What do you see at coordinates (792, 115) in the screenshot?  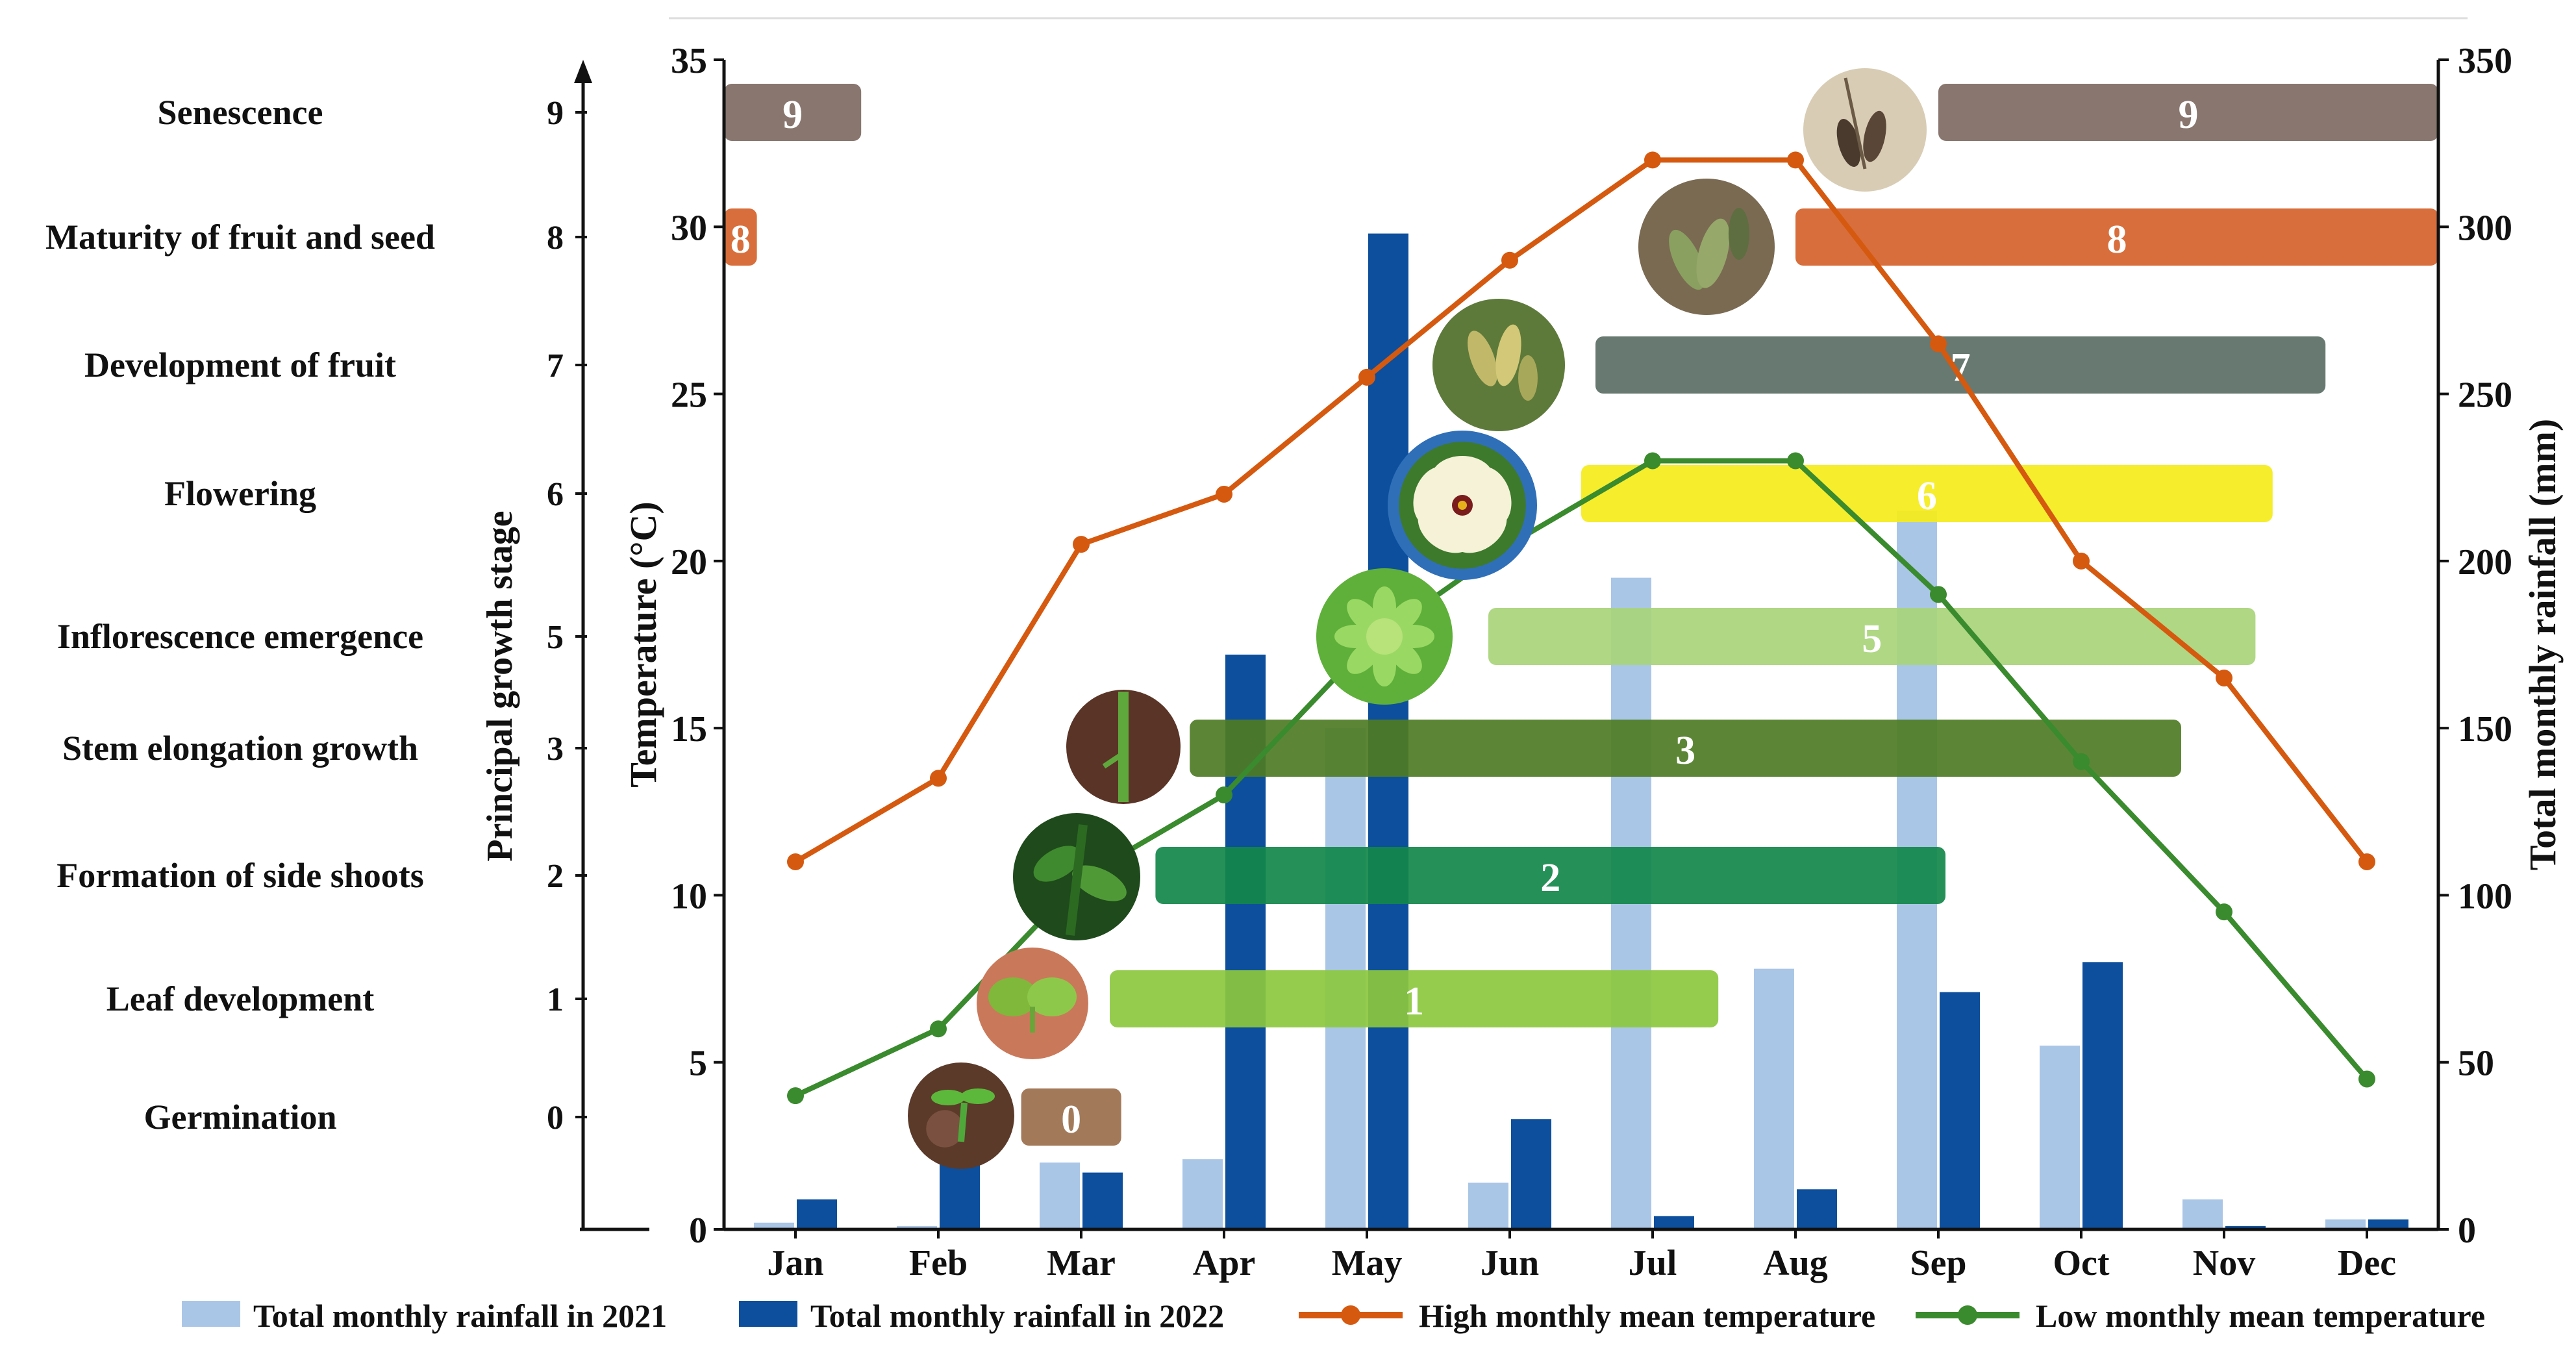 I see `stage-bar-label-9-9: 9` at bounding box center [792, 115].